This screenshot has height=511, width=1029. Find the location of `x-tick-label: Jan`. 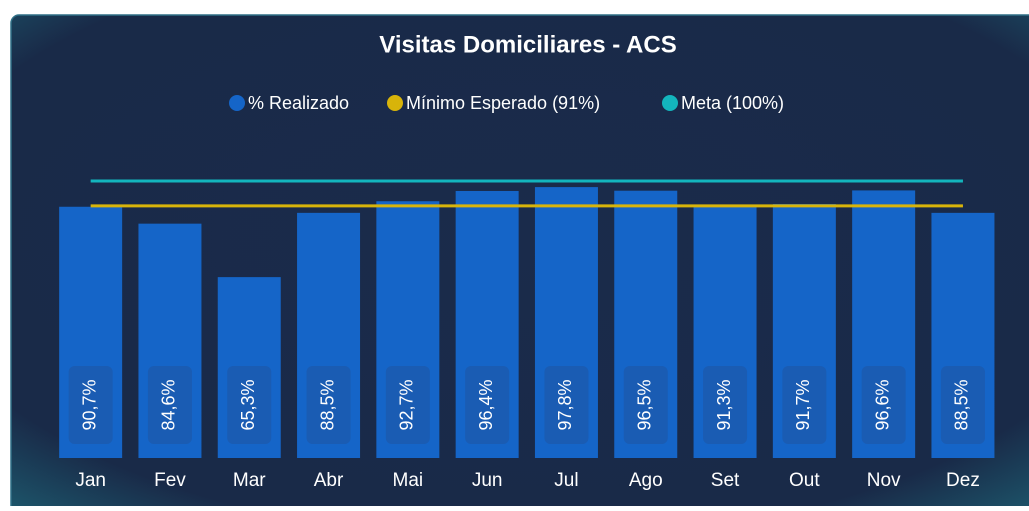

x-tick-label: Jan is located at coordinates (90, 480).